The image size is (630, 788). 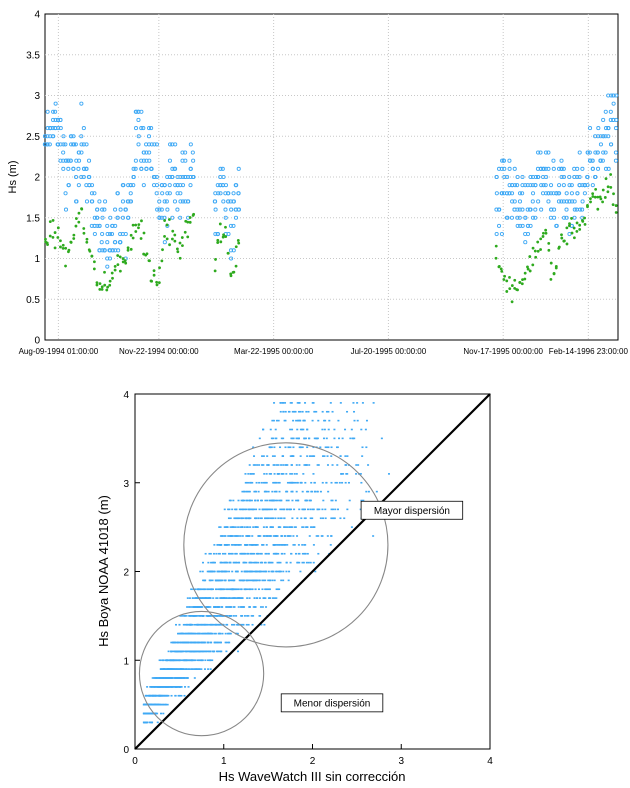 I want to click on x-tick-label: Nov-22-1994 00:00:00, so click(x=159, y=351).